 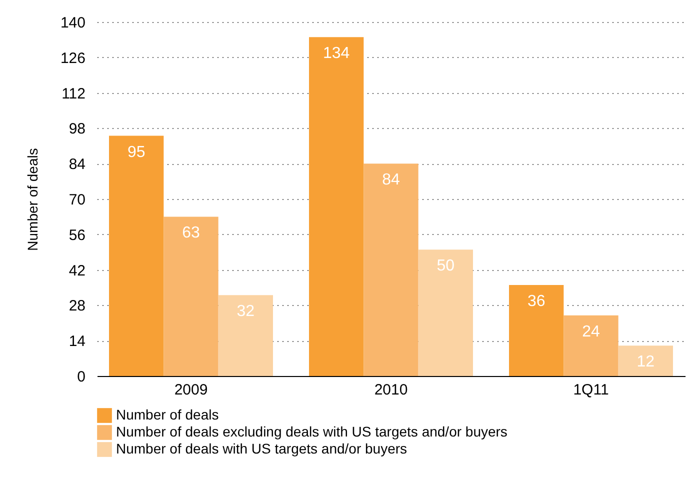 What do you see at coordinates (77, 235) in the screenshot?
I see `y-tick-label: 56` at bounding box center [77, 235].